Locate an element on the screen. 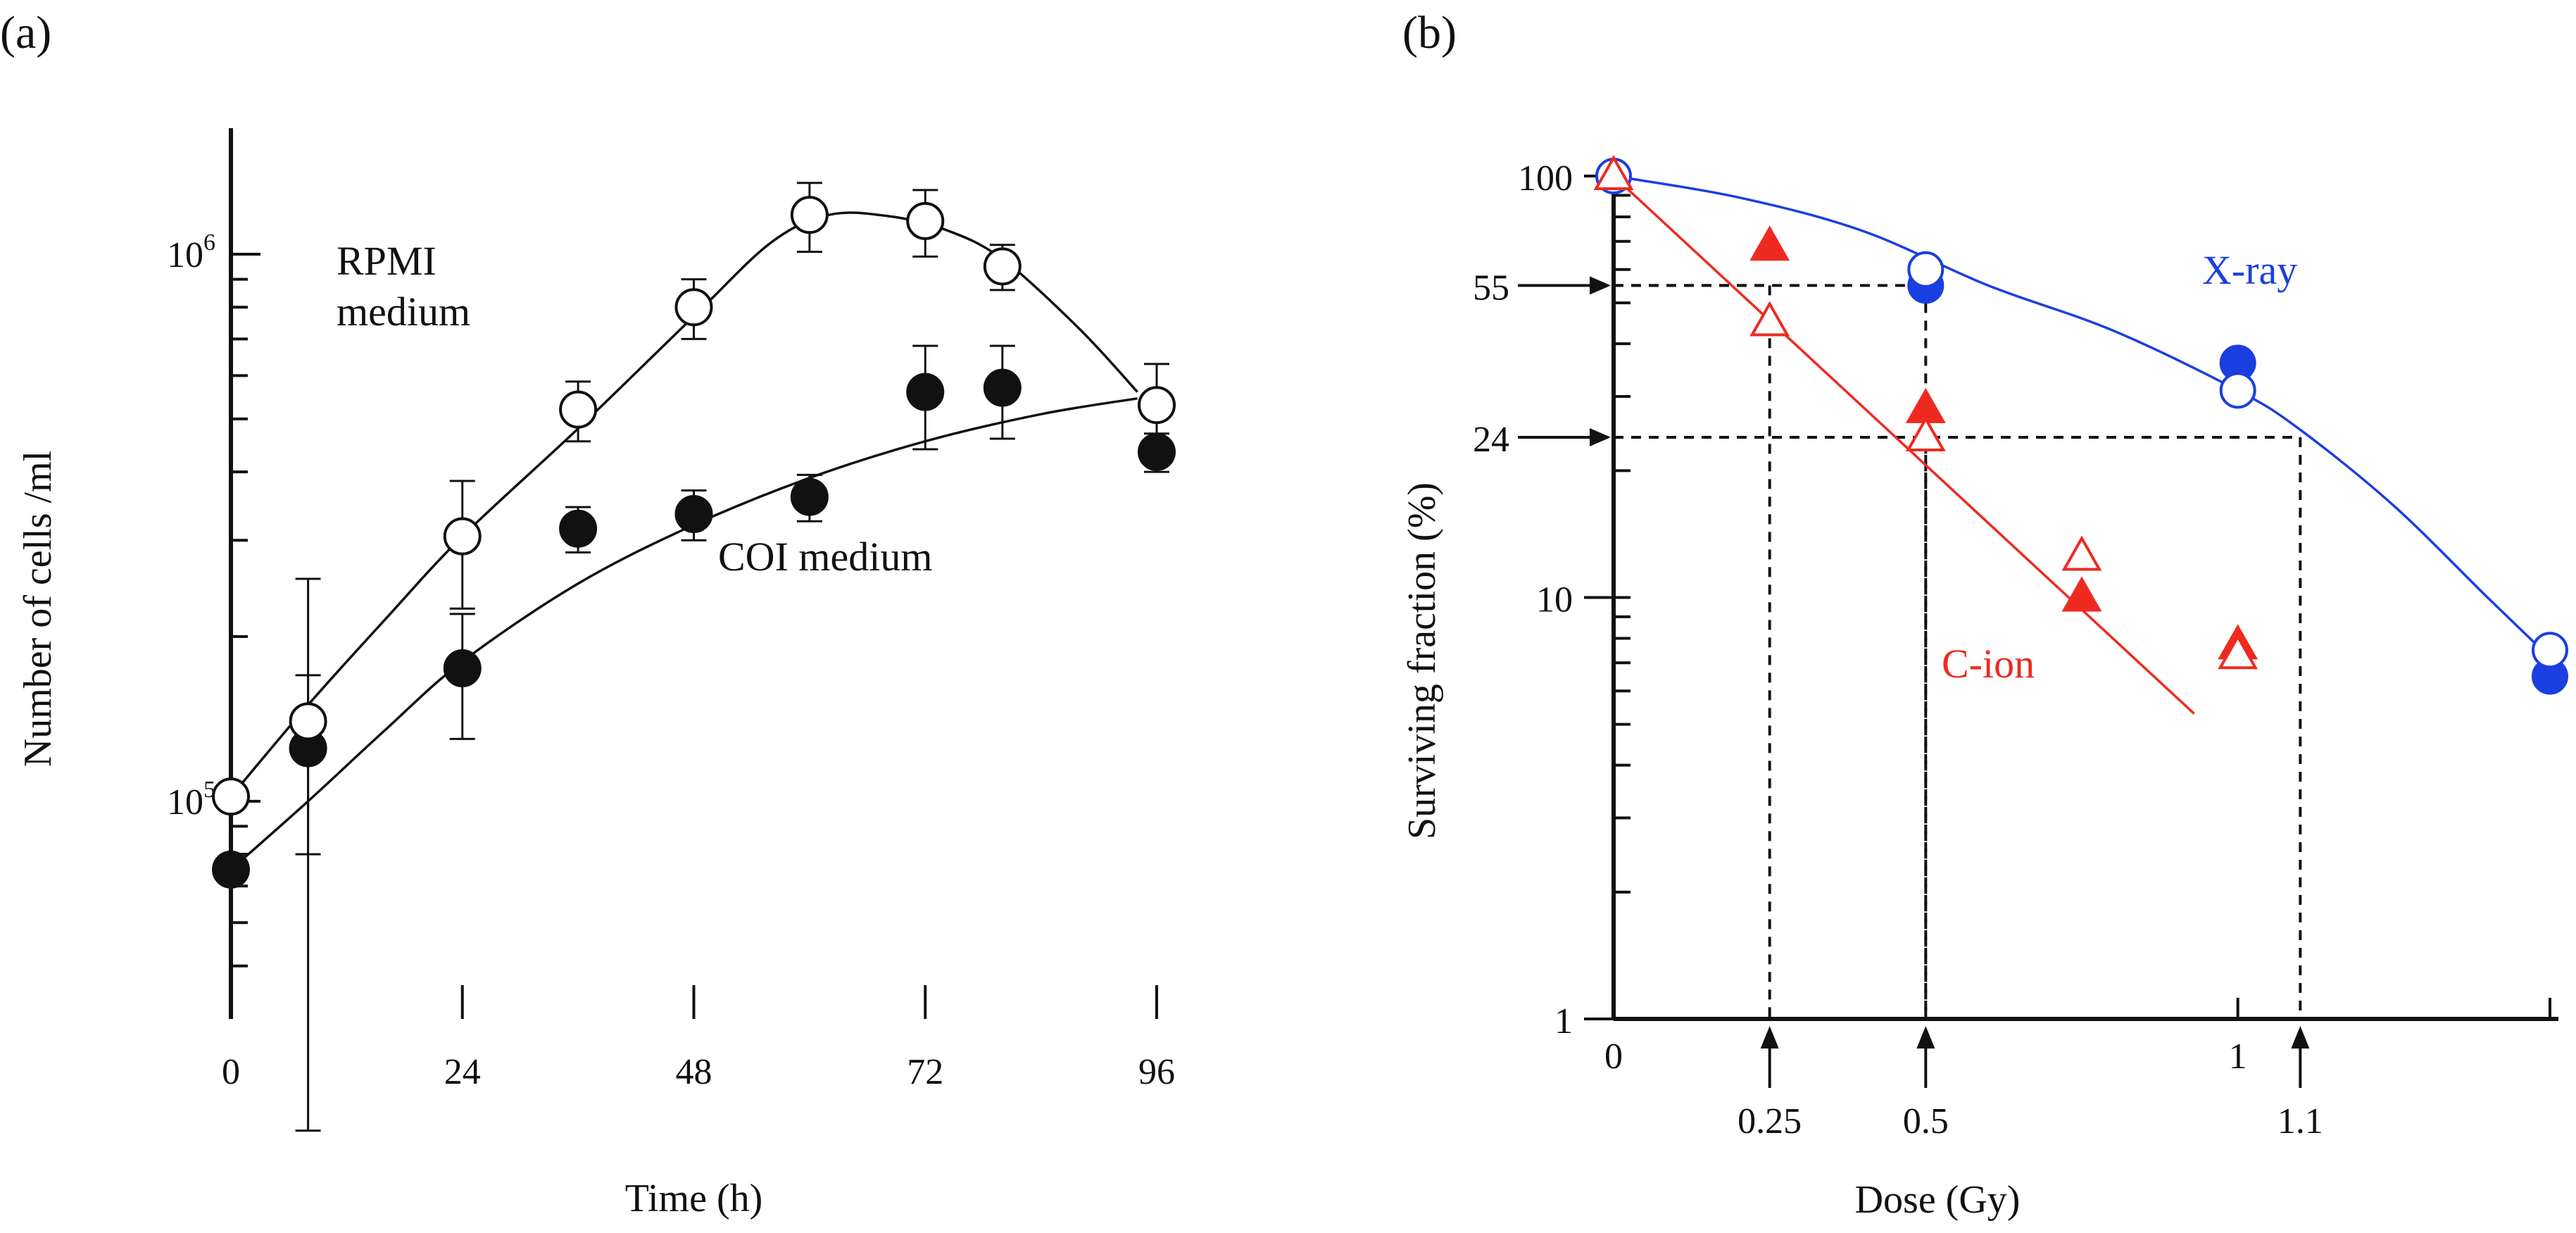  b-dose-label: 1.1 is located at coordinates (2300, 1121).